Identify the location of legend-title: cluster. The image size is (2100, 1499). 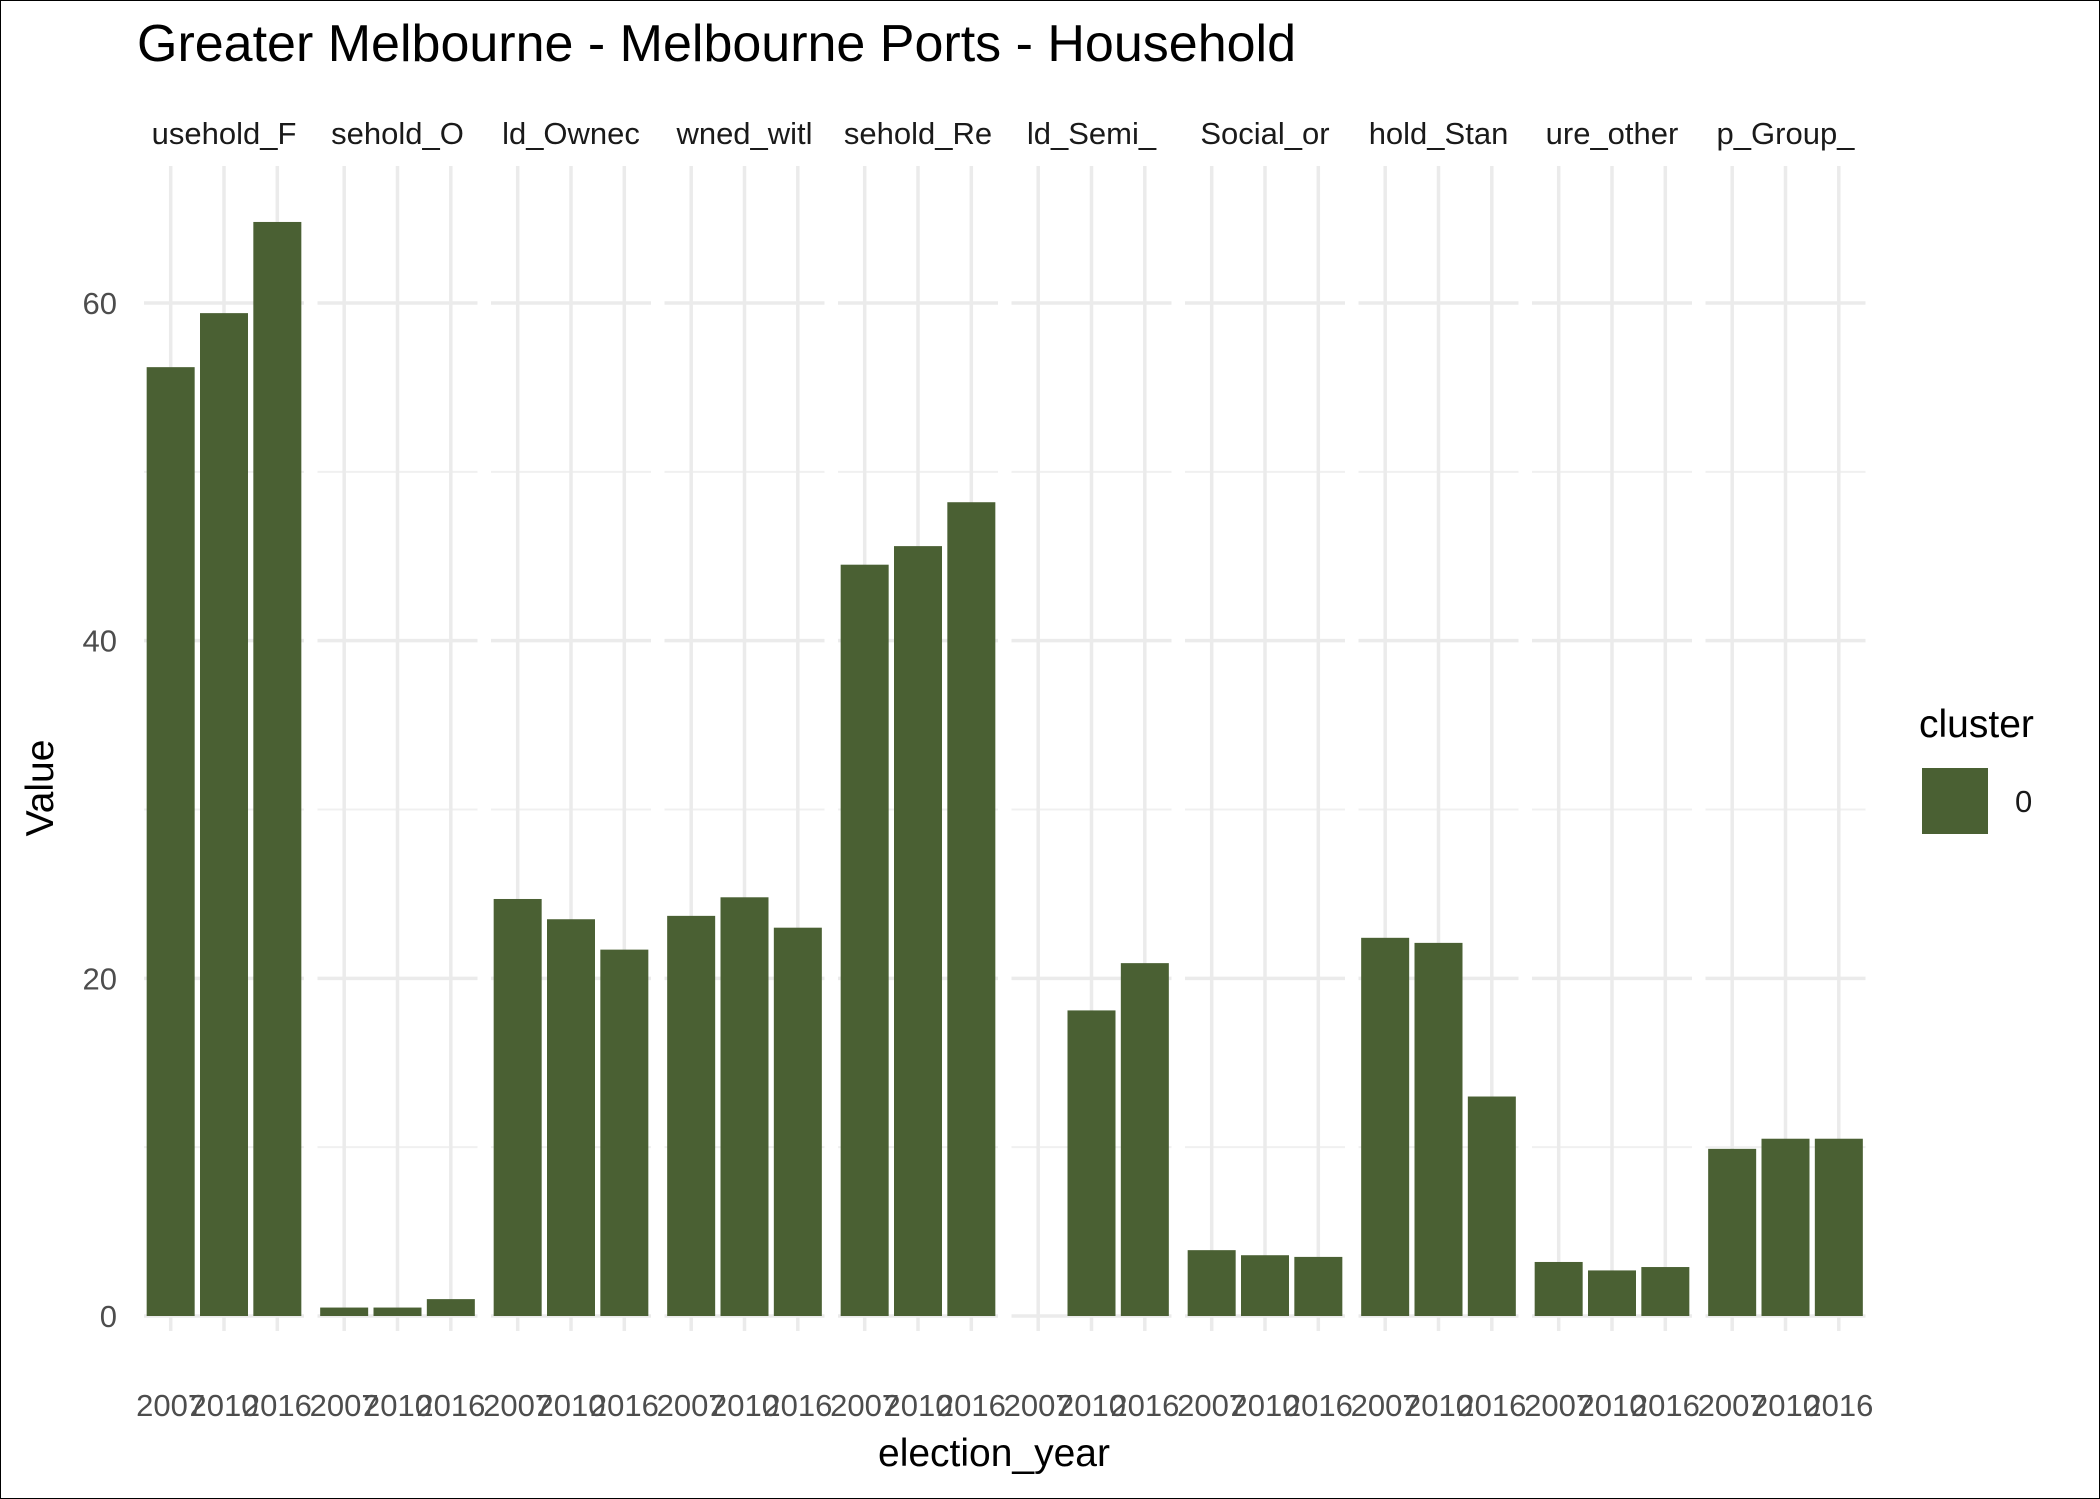
(1976, 724).